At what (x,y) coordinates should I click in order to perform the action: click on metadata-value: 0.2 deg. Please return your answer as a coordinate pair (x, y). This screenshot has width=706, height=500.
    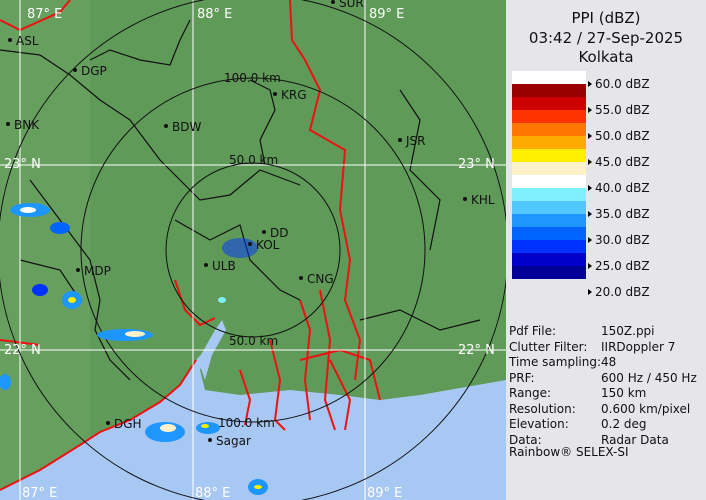
    Looking at the image, I should click on (624, 424).